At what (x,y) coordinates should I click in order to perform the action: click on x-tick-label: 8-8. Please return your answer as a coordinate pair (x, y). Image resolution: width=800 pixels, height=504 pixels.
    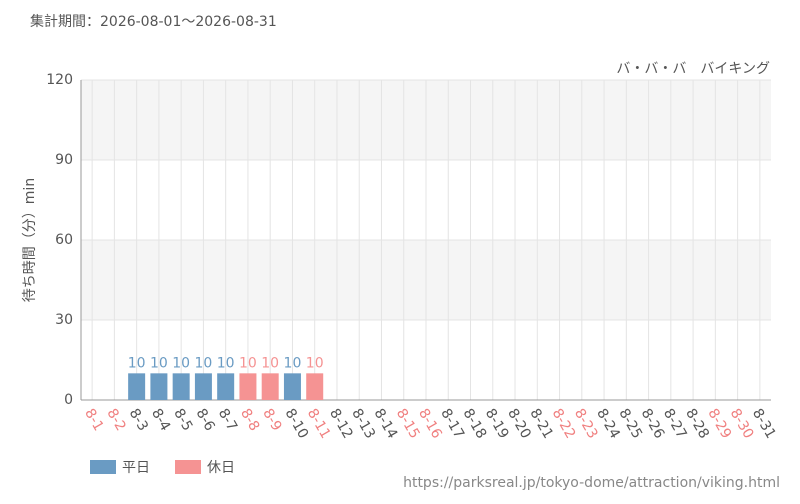
    Looking at the image, I should click on (249, 420).